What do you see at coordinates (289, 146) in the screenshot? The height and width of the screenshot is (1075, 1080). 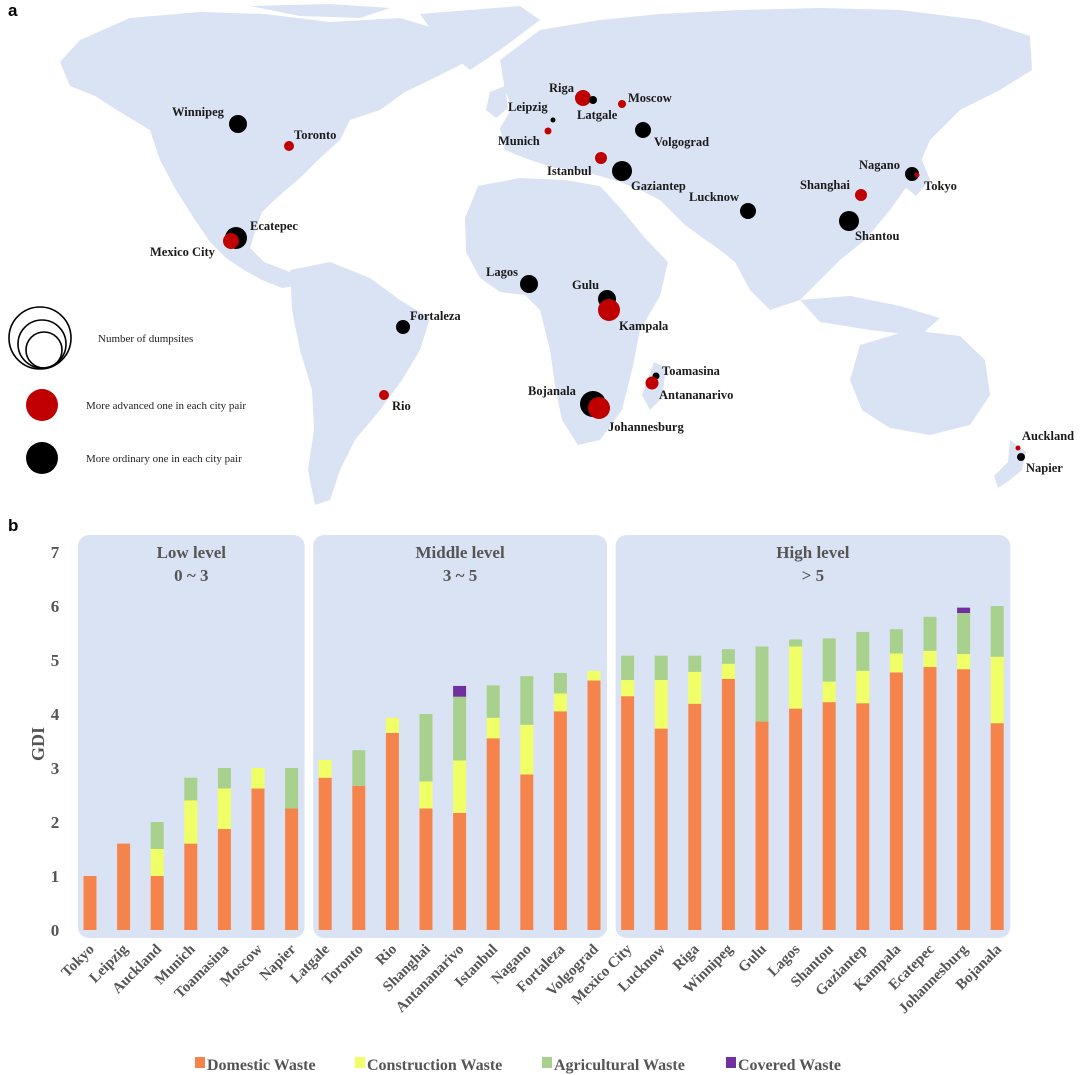 I see `marker-toronto` at bounding box center [289, 146].